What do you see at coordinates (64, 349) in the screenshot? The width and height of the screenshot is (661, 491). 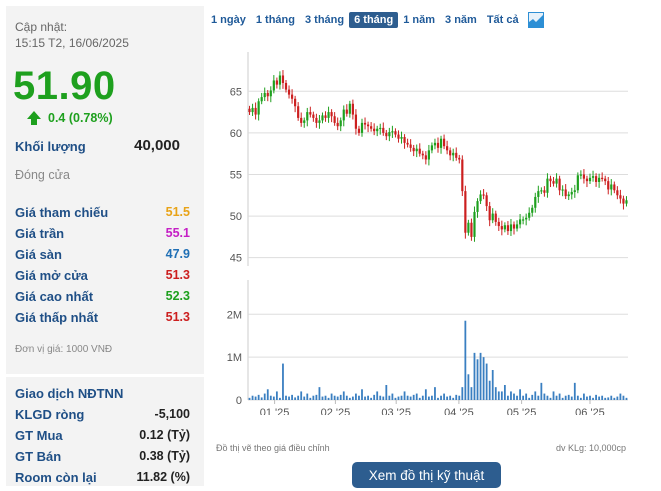 I see `price-unit-note: Đơn vị giá: 1000 VNĐ` at bounding box center [64, 349].